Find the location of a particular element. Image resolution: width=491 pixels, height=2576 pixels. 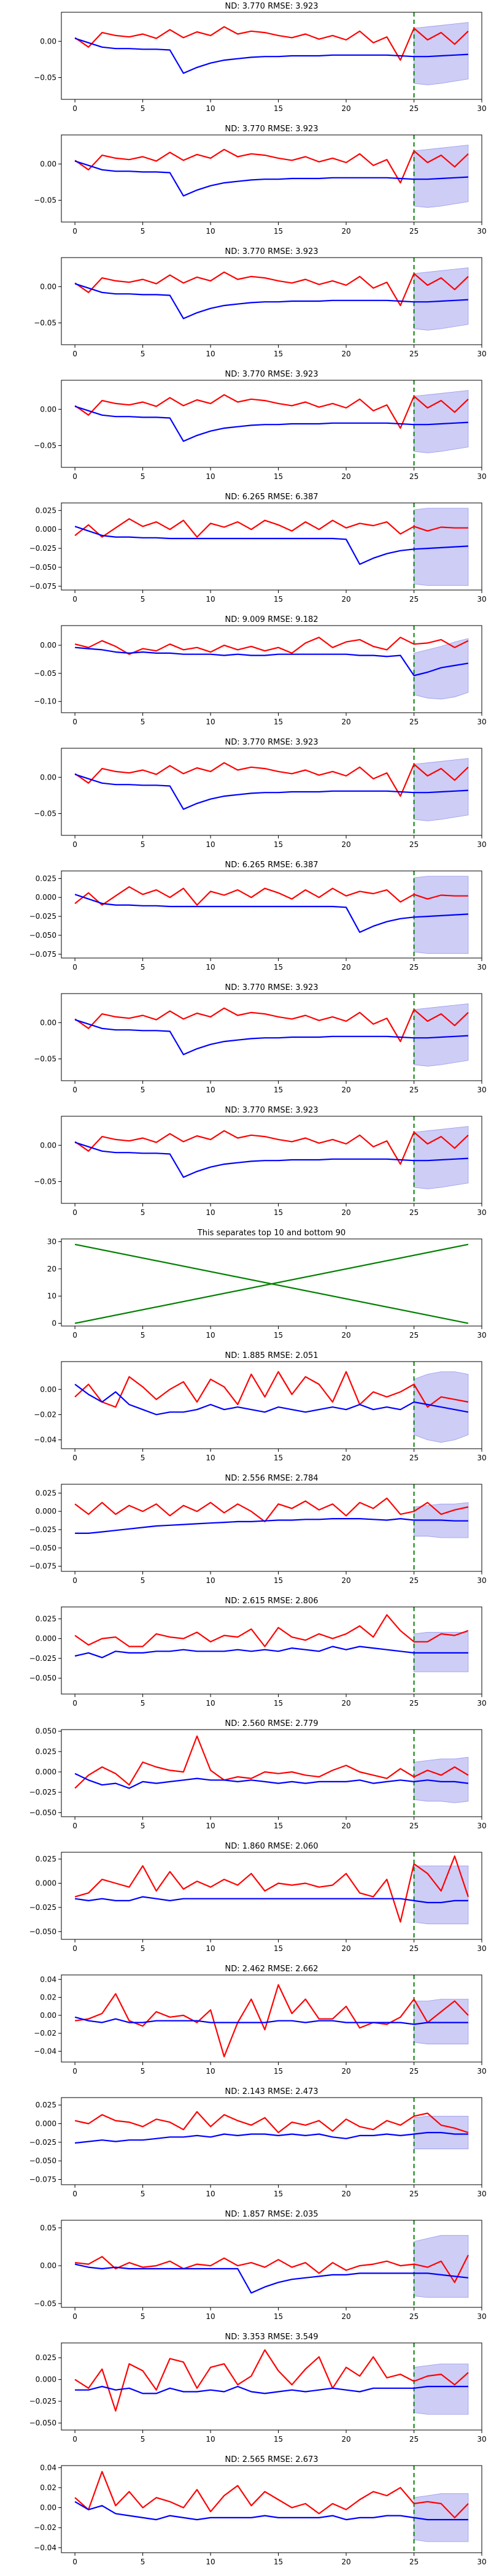

chart-title: ND: 1.885 RMSE: 2.051 is located at coordinates (272, 1355).